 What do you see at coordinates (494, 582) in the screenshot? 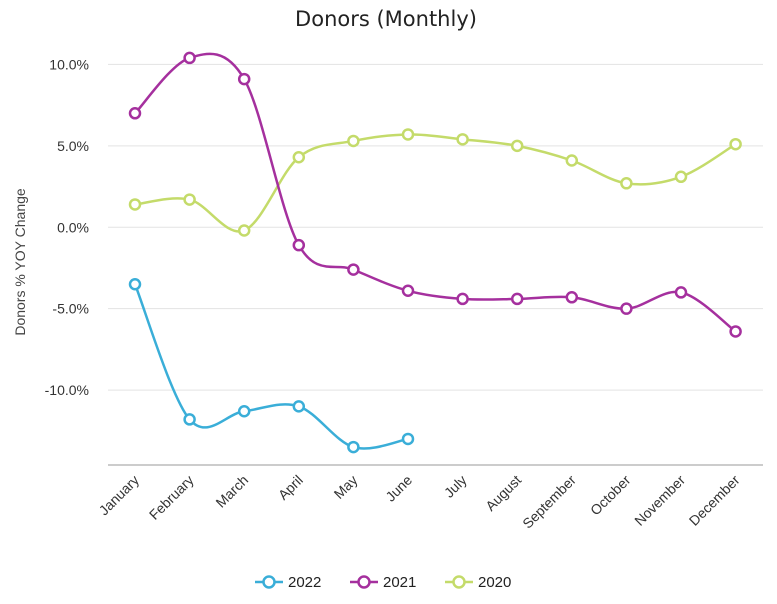
I see `legend-label: 2020` at bounding box center [494, 582].